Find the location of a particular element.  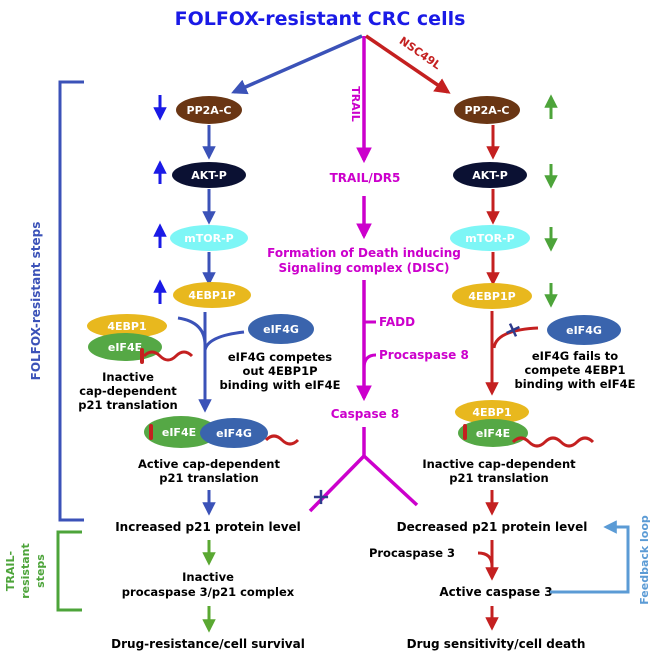

left-eif4g-b-node is located at coordinates (234, 433).